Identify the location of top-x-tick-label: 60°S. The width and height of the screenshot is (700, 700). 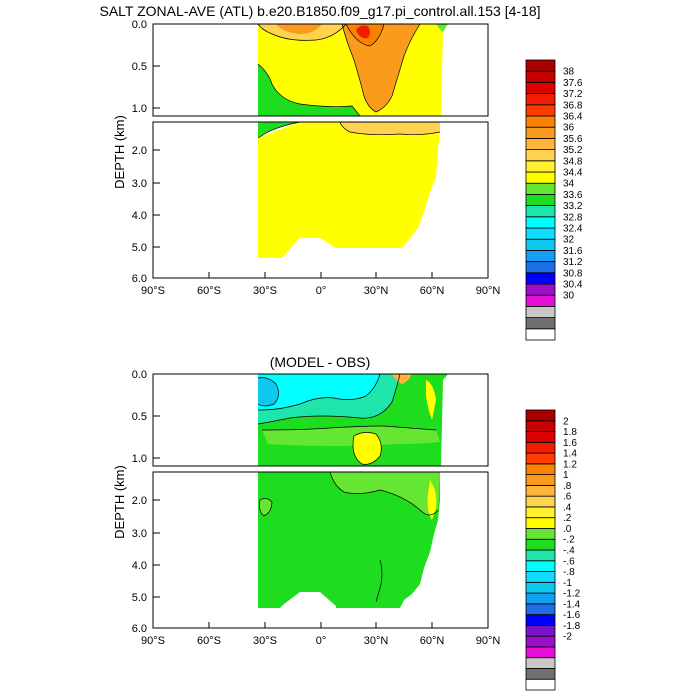
(209, 291).